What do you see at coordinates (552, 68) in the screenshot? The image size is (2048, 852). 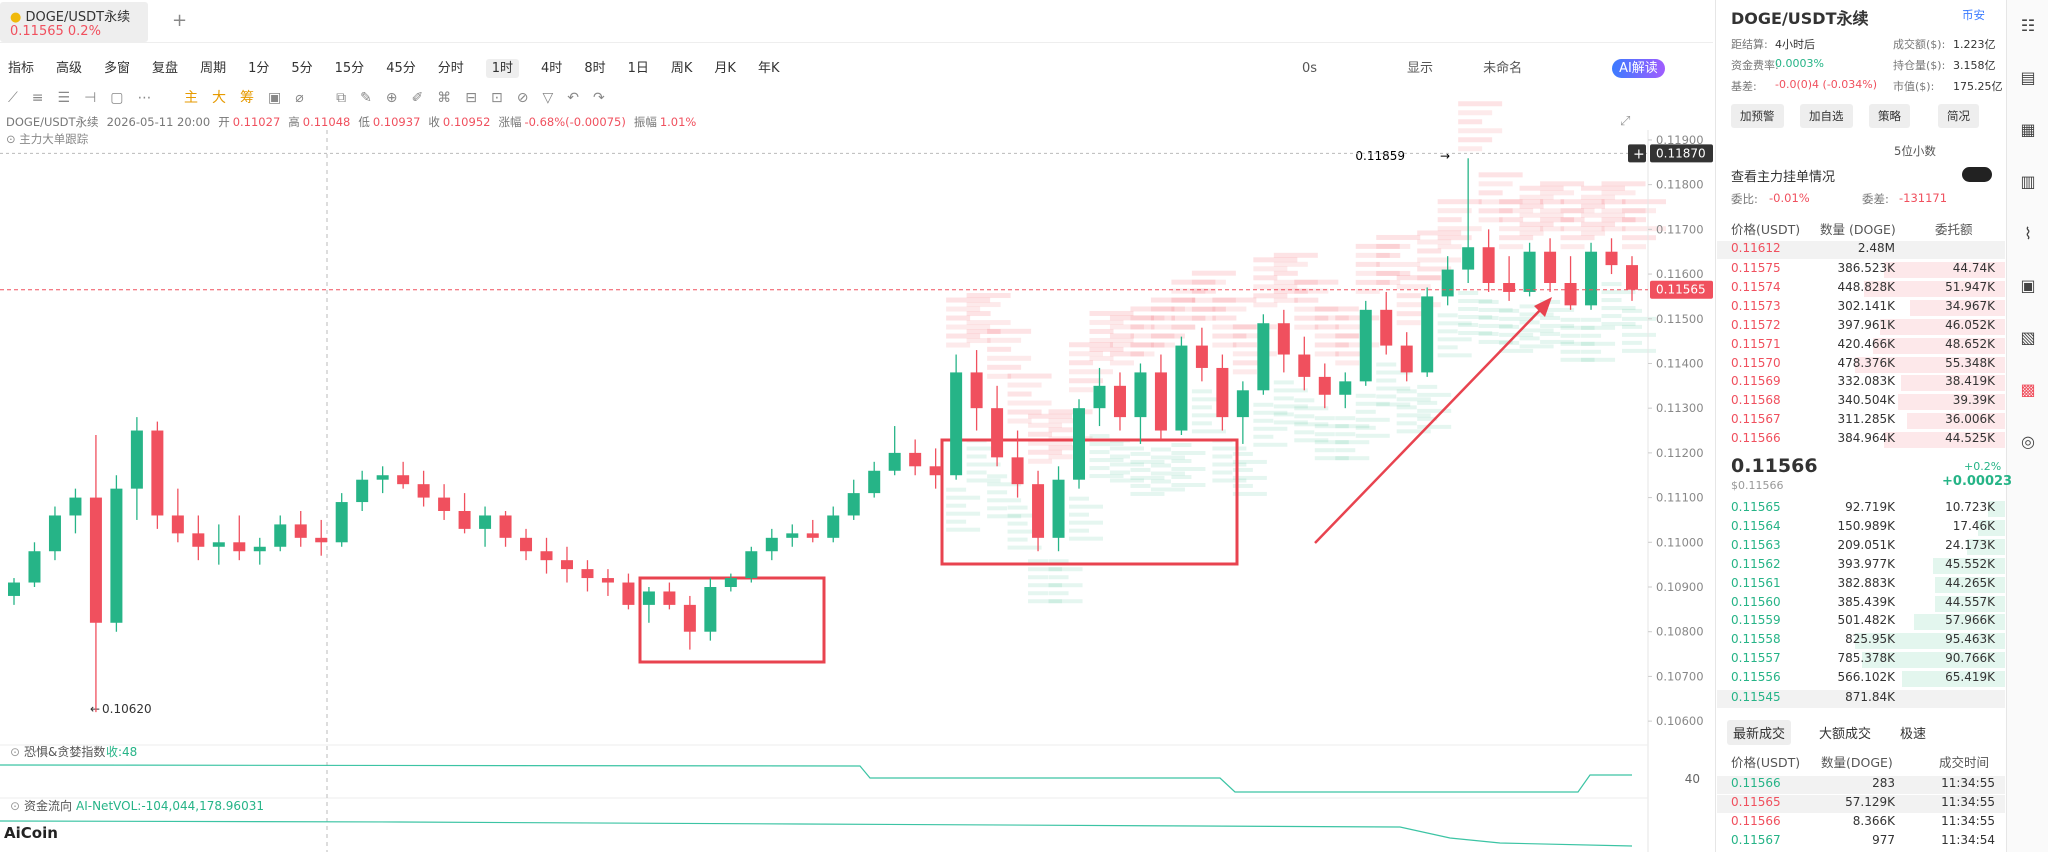 I see `period-button: 4时` at bounding box center [552, 68].